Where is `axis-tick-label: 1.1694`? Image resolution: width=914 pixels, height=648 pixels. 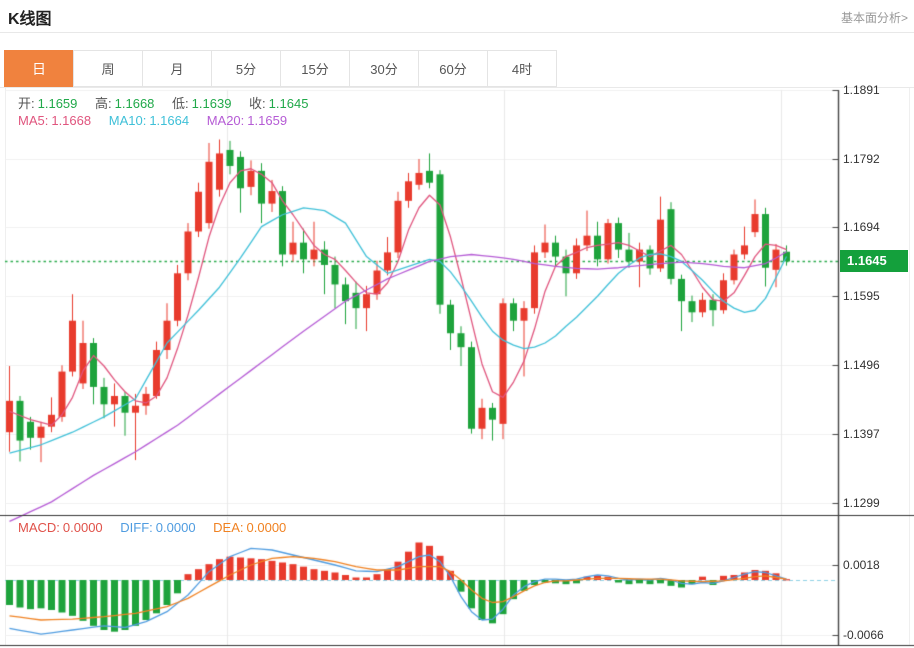 axis-tick-label: 1.1694 is located at coordinates (861, 227).